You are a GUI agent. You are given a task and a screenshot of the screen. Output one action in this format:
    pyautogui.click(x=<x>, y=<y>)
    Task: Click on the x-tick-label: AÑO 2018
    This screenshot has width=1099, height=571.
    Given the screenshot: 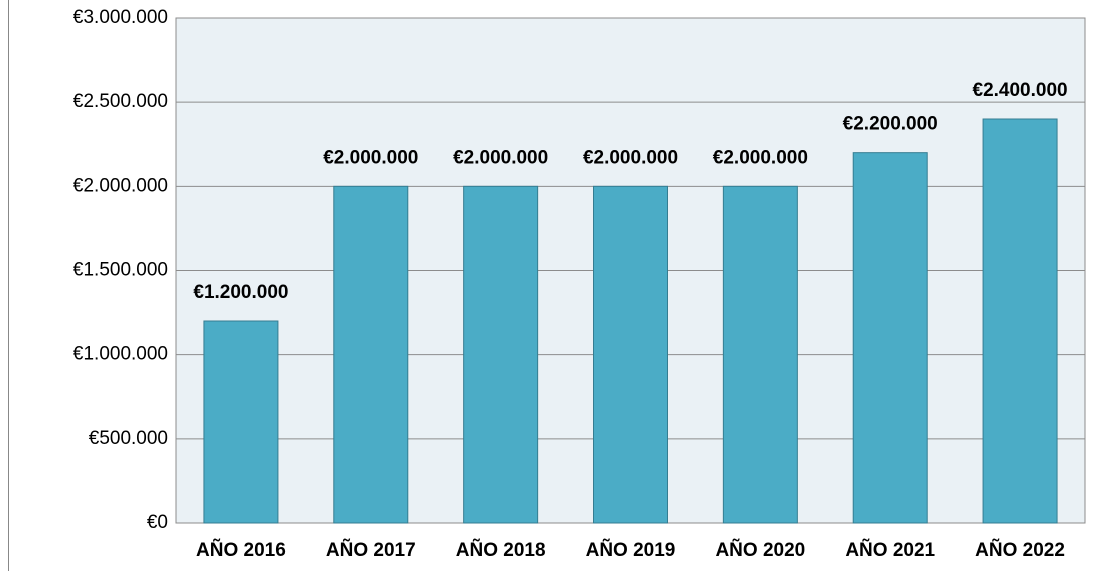 What is the action you would take?
    pyautogui.click(x=501, y=550)
    